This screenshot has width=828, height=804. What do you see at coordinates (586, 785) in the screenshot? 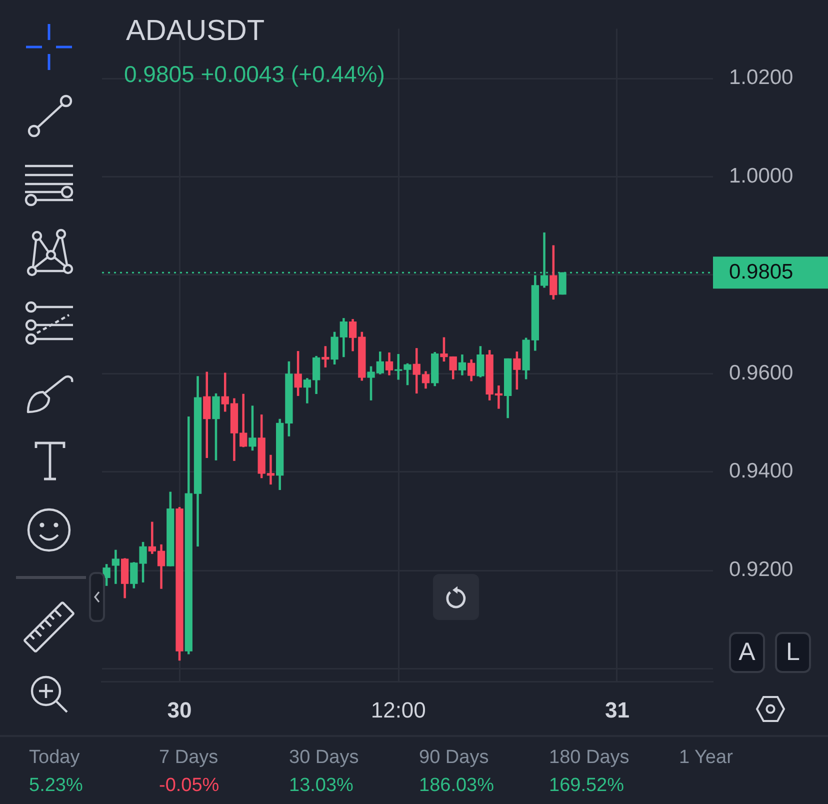
I see `text: 169.52%` at bounding box center [586, 785].